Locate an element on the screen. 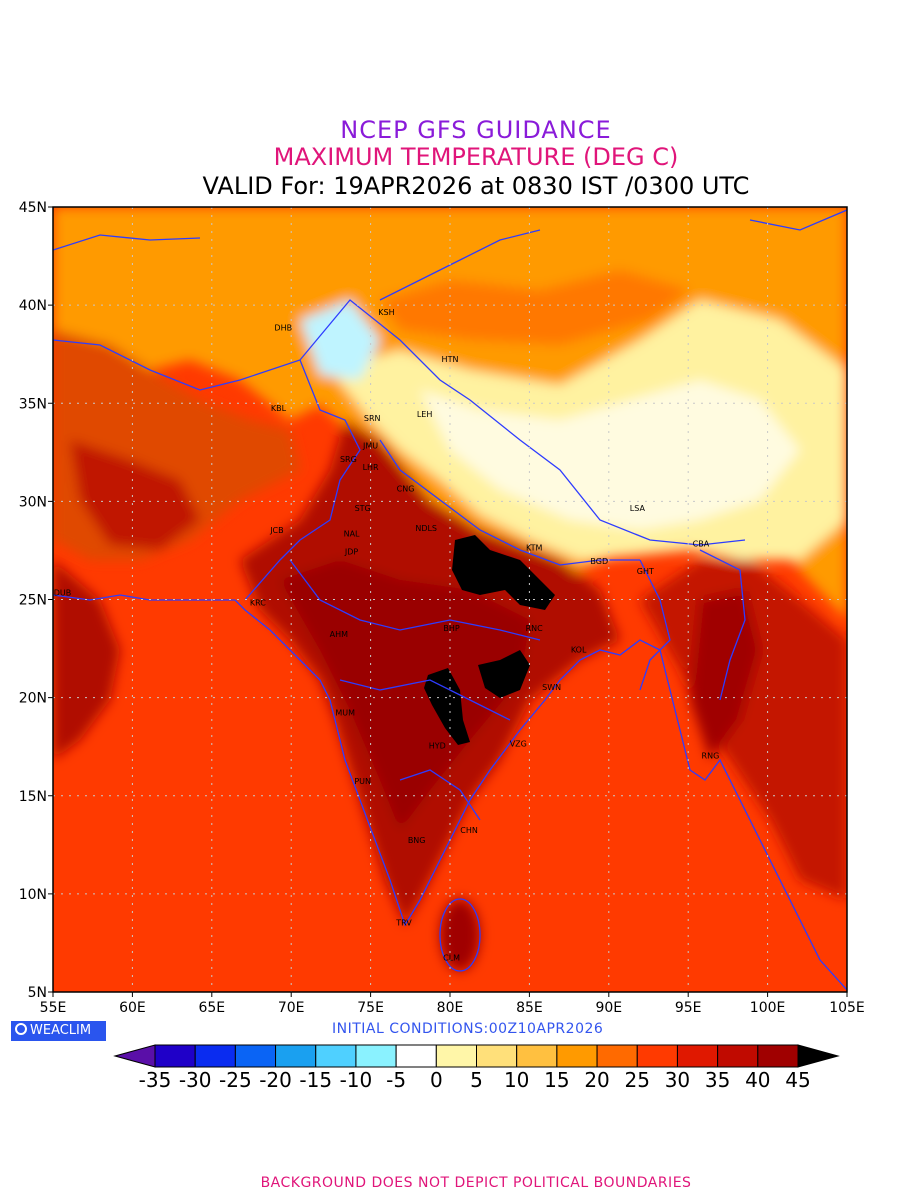  city-label-krc: KRC is located at coordinates (258, 602).